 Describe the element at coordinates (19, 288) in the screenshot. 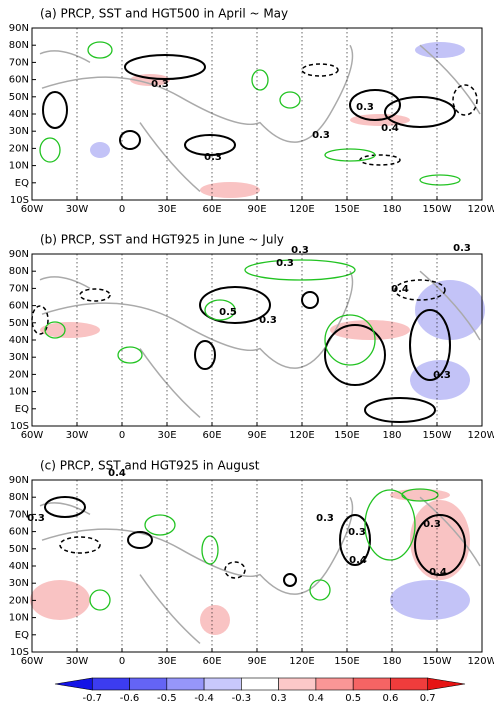

I see `lat-label: 70N` at that location.